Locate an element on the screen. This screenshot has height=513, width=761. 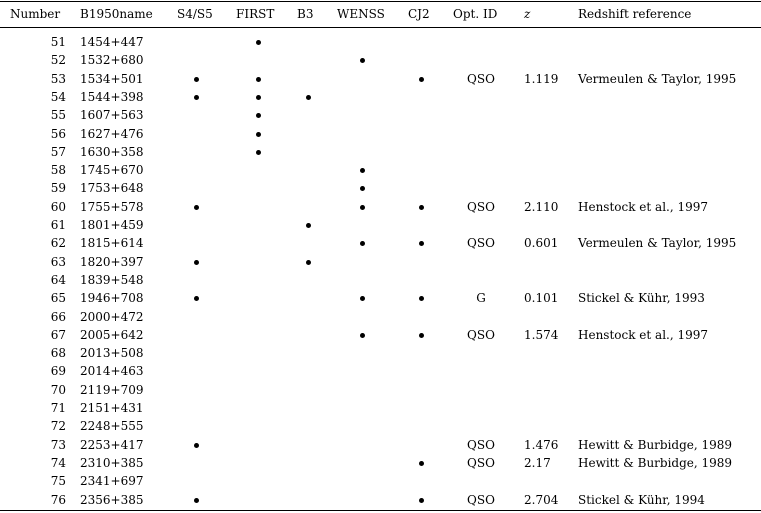
row-ref: Stickel & Kühr, 1994 is located at coordinates (641, 499).